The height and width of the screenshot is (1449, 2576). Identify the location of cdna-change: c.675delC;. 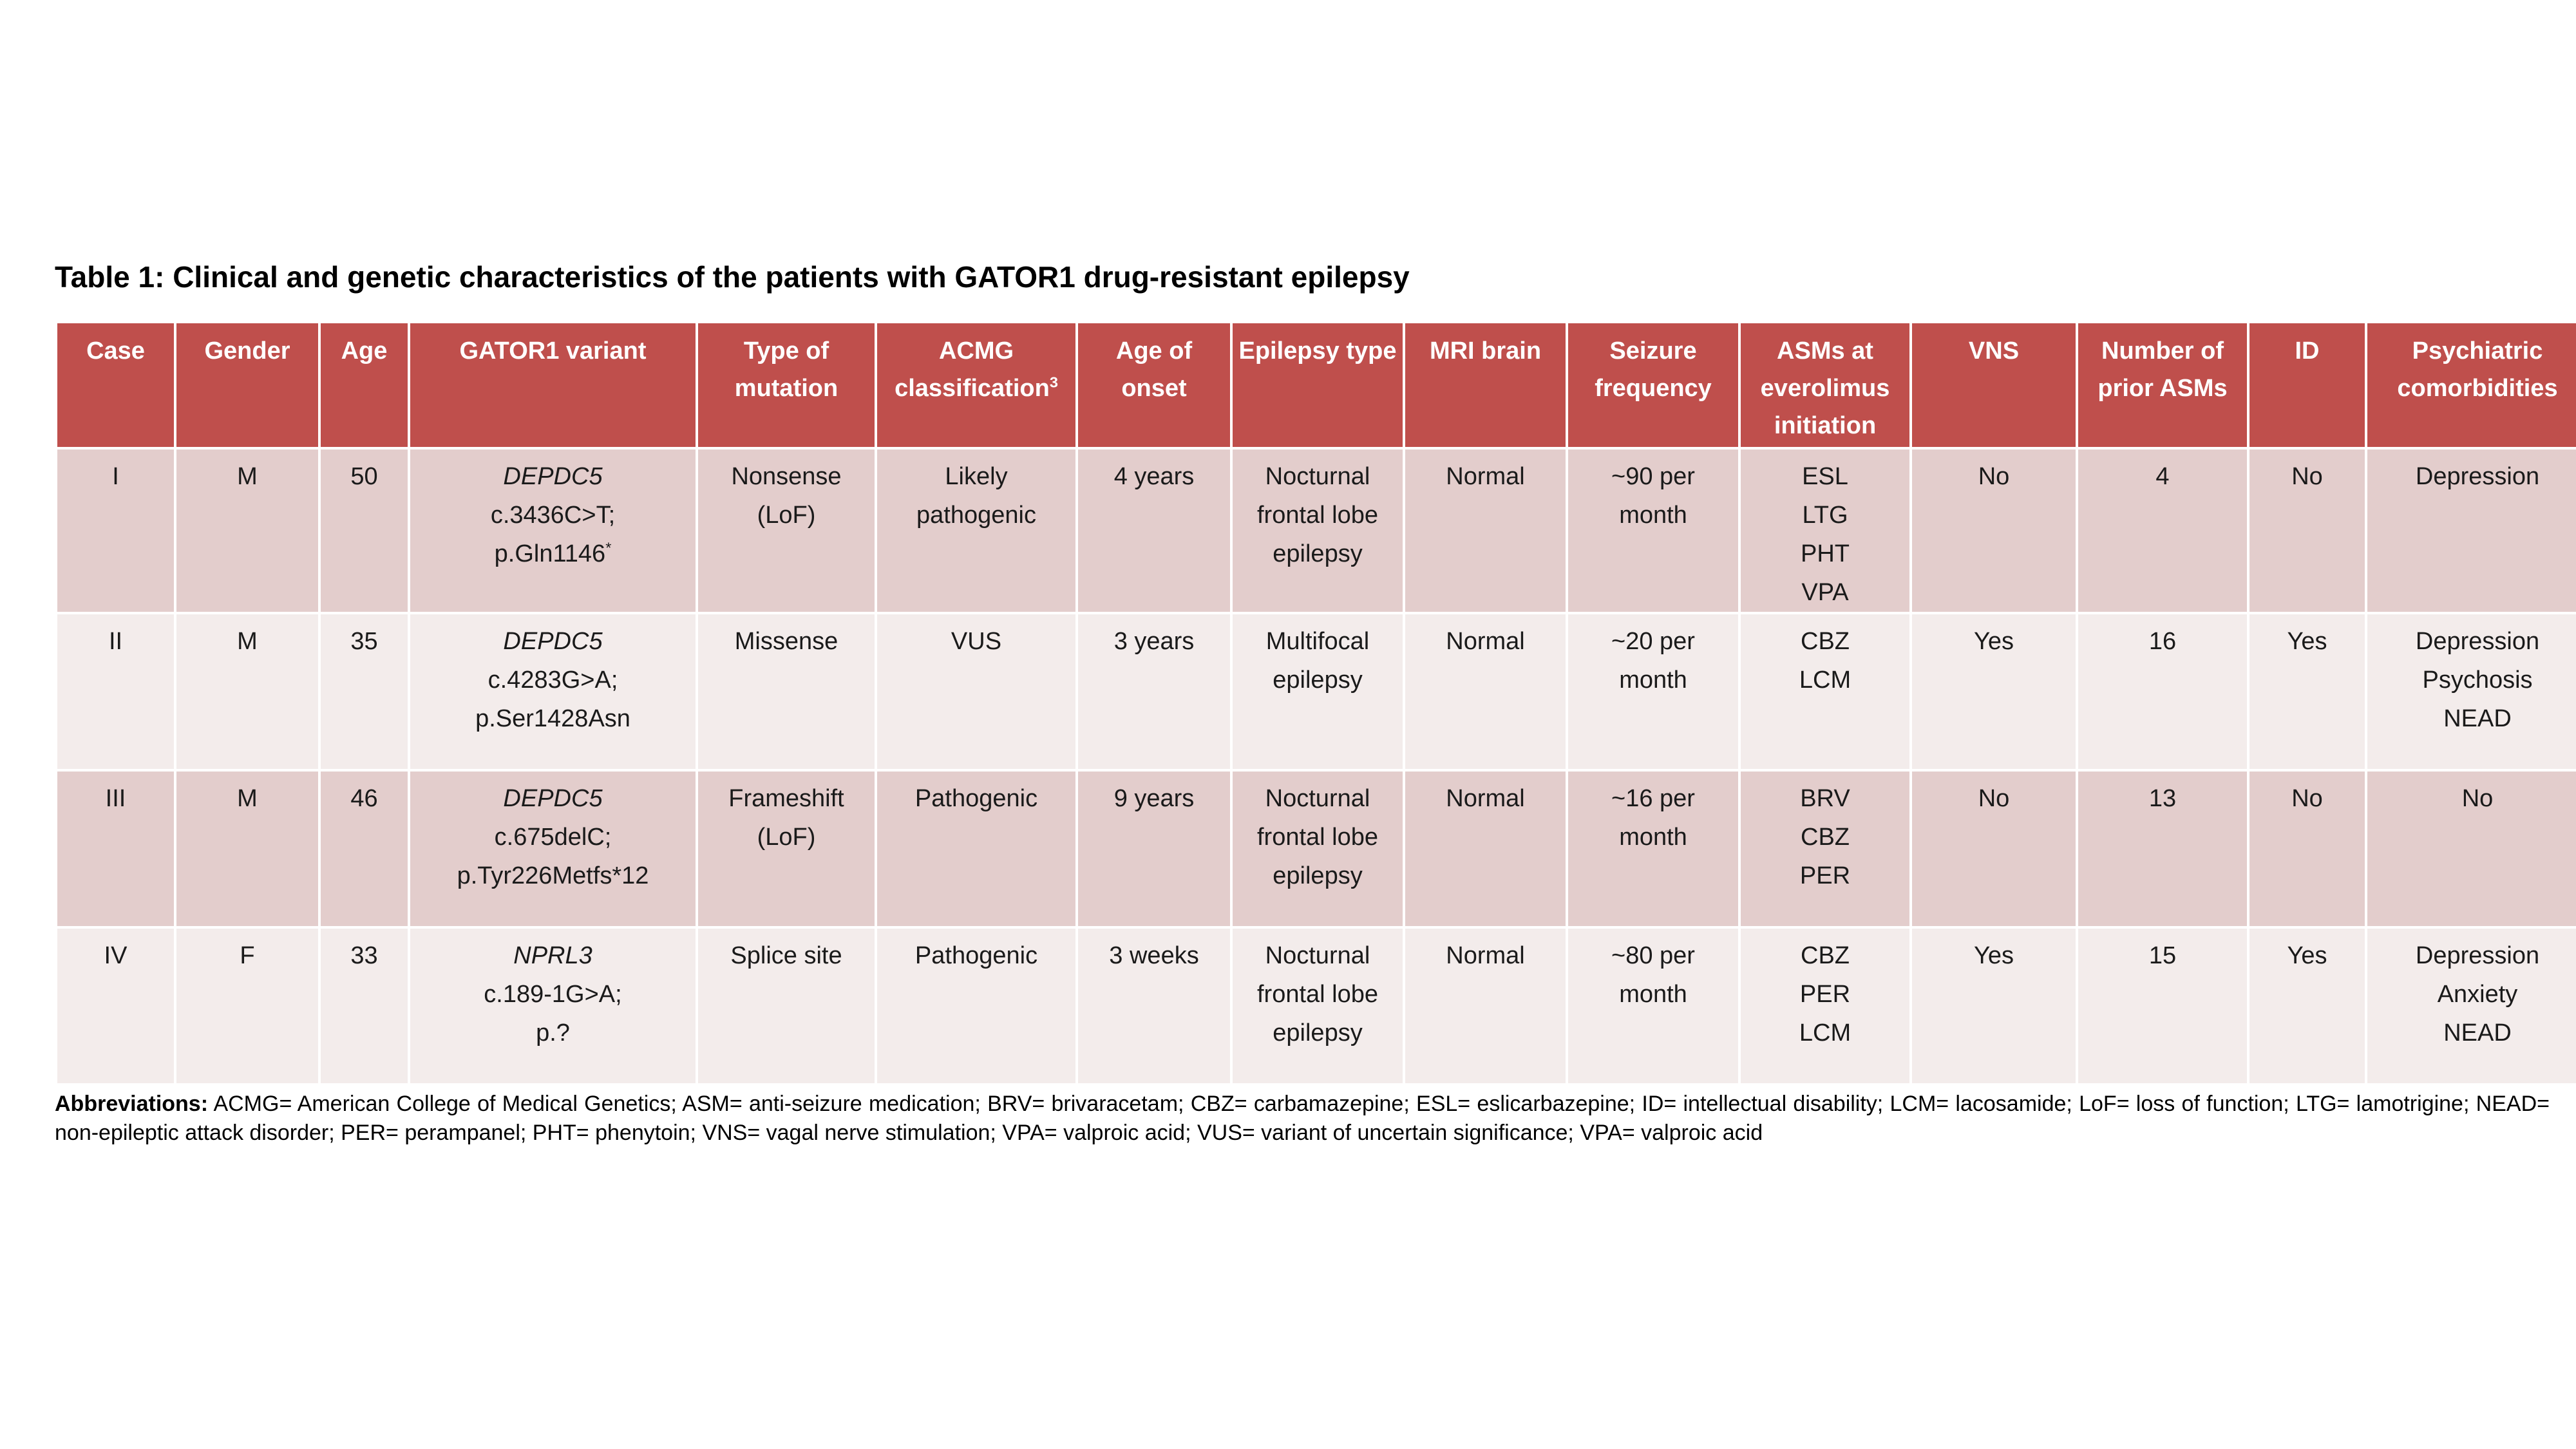
(553, 838).